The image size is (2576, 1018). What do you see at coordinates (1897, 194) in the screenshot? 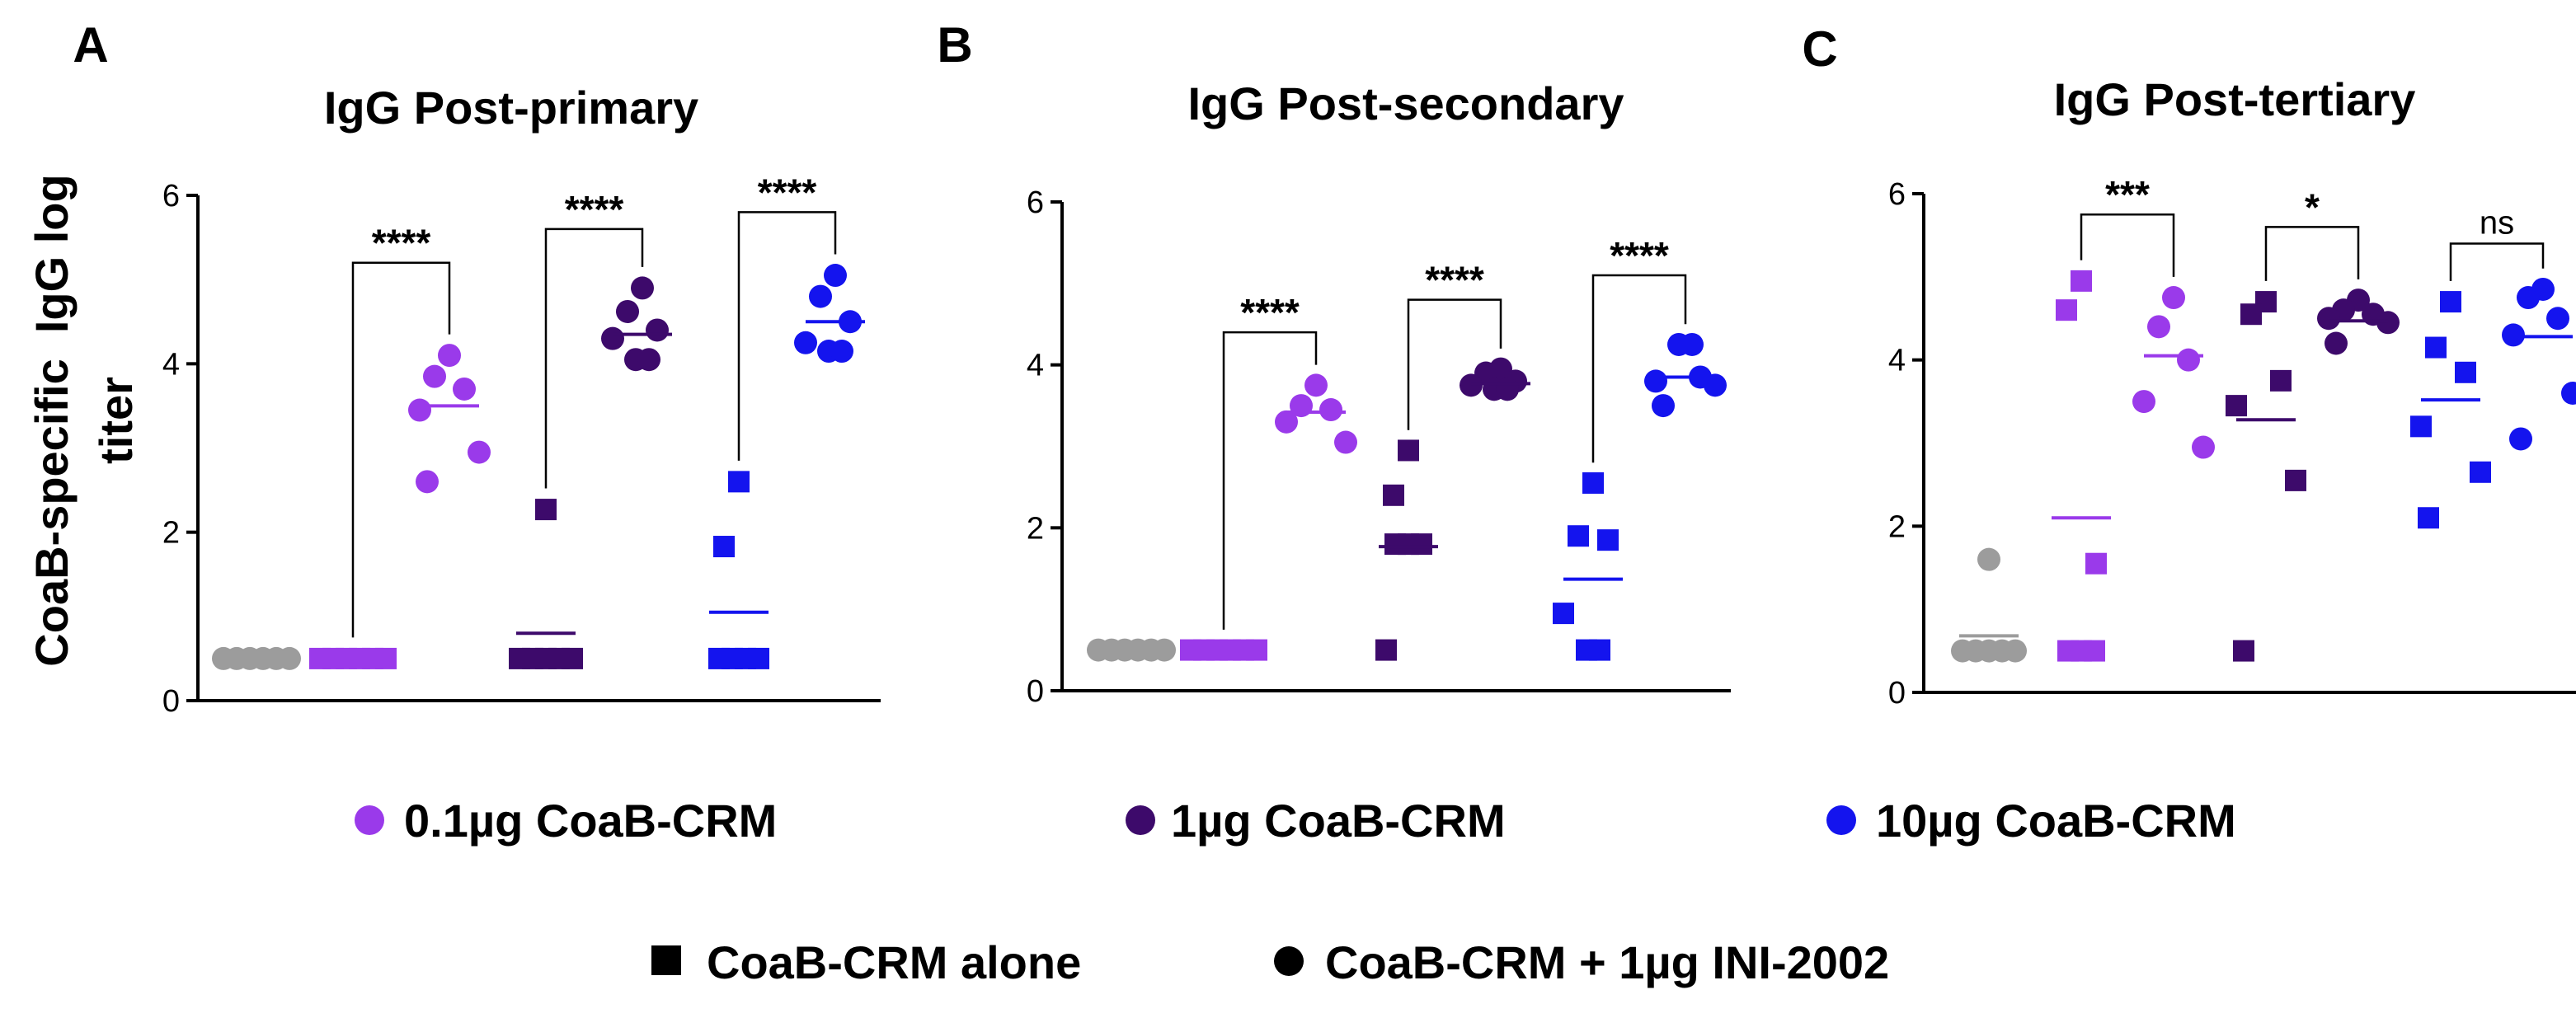
I see `panel-c-y-tick-label: 6` at bounding box center [1897, 194].